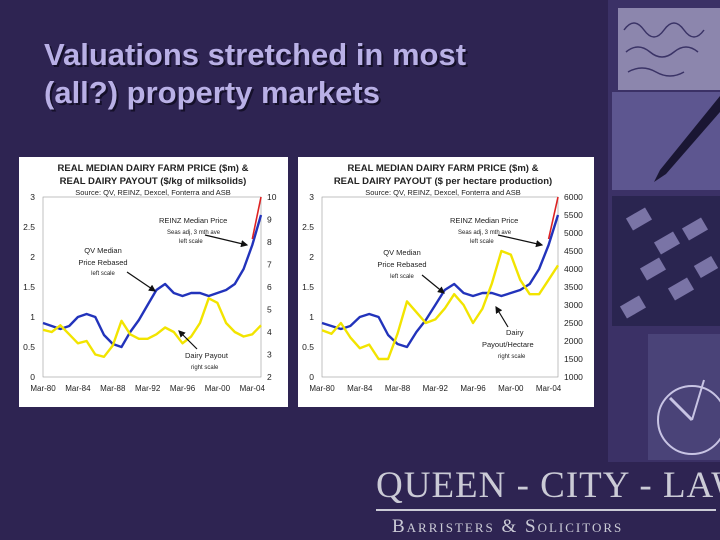  I want to click on right-tick-label: 5500, so click(573, 215).